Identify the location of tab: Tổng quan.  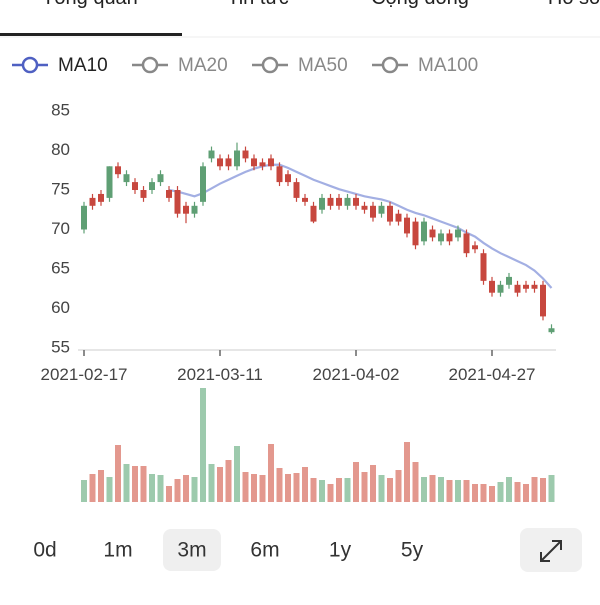
(90, 4).